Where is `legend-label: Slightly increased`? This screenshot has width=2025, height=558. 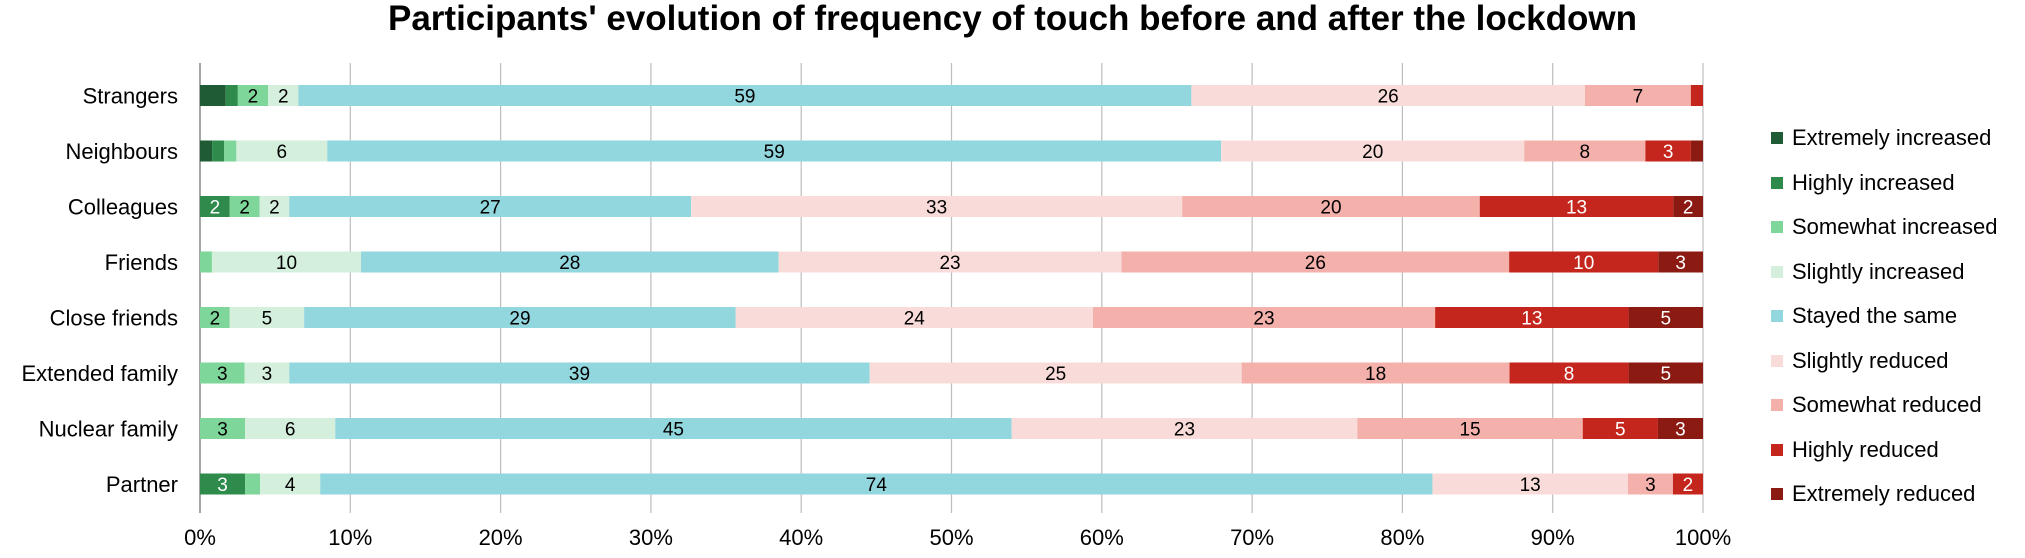
legend-label: Slightly increased is located at coordinates (1878, 271).